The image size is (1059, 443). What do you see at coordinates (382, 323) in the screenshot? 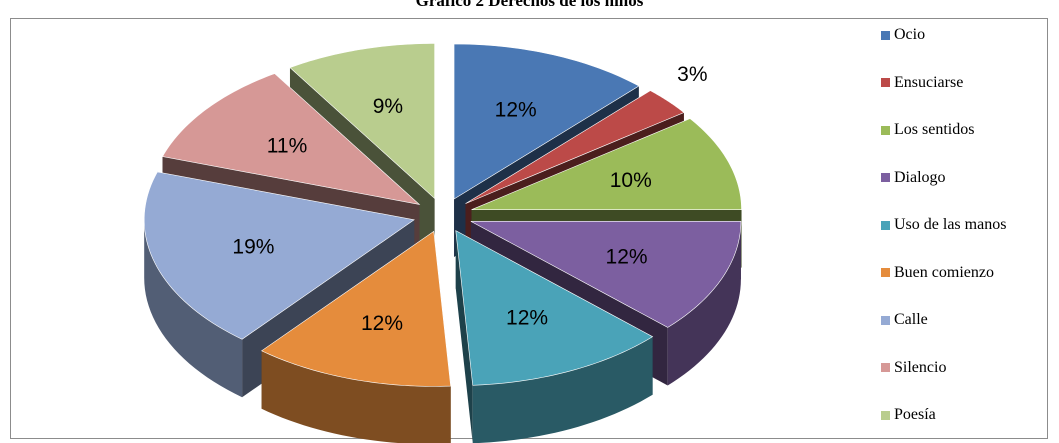
I see `data-label-buen-comienzo: 12%` at bounding box center [382, 323].